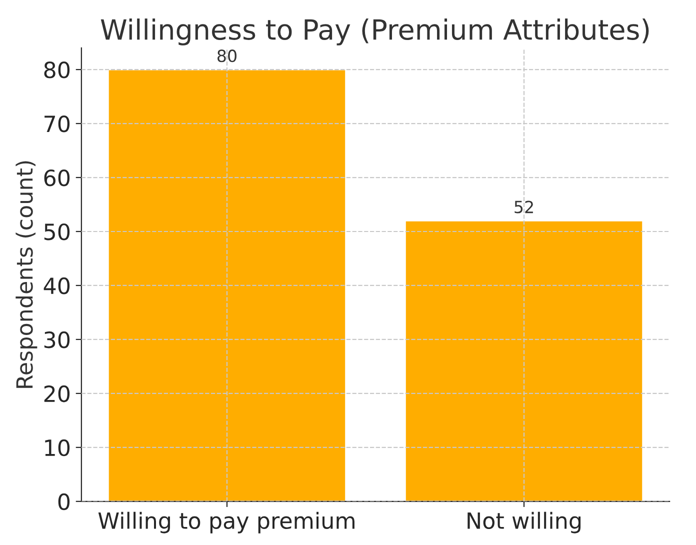  What do you see at coordinates (57, 285) in the screenshot?
I see `y-tick-label: 40` at bounding box center [57, 285].